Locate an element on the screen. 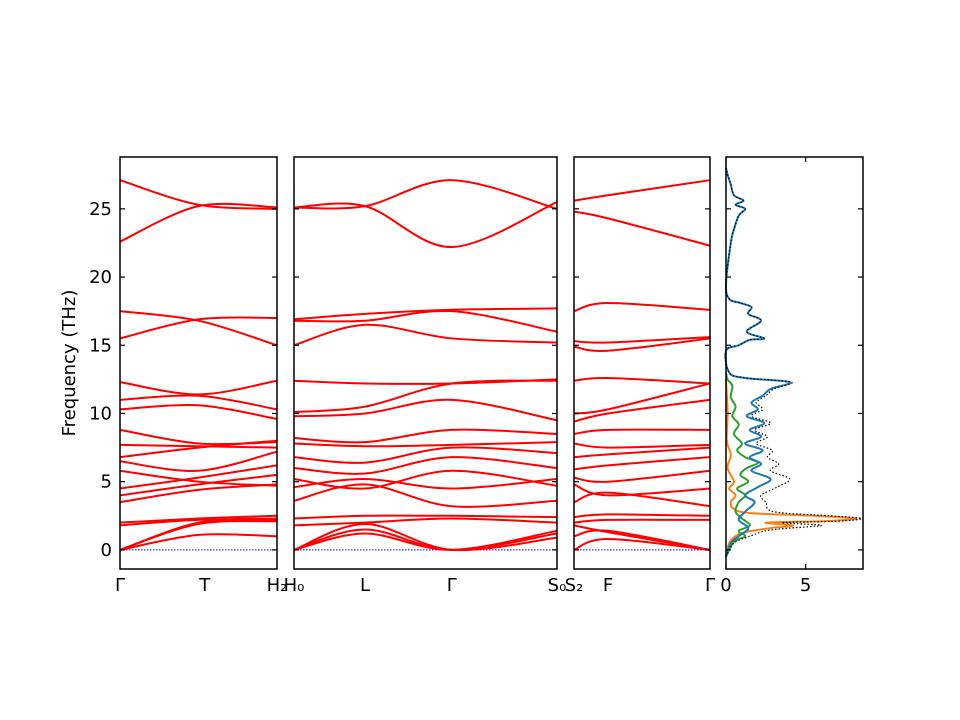 The image size is (960, 720). x-tick-label: H₀ is located at coordinates (294, 585).